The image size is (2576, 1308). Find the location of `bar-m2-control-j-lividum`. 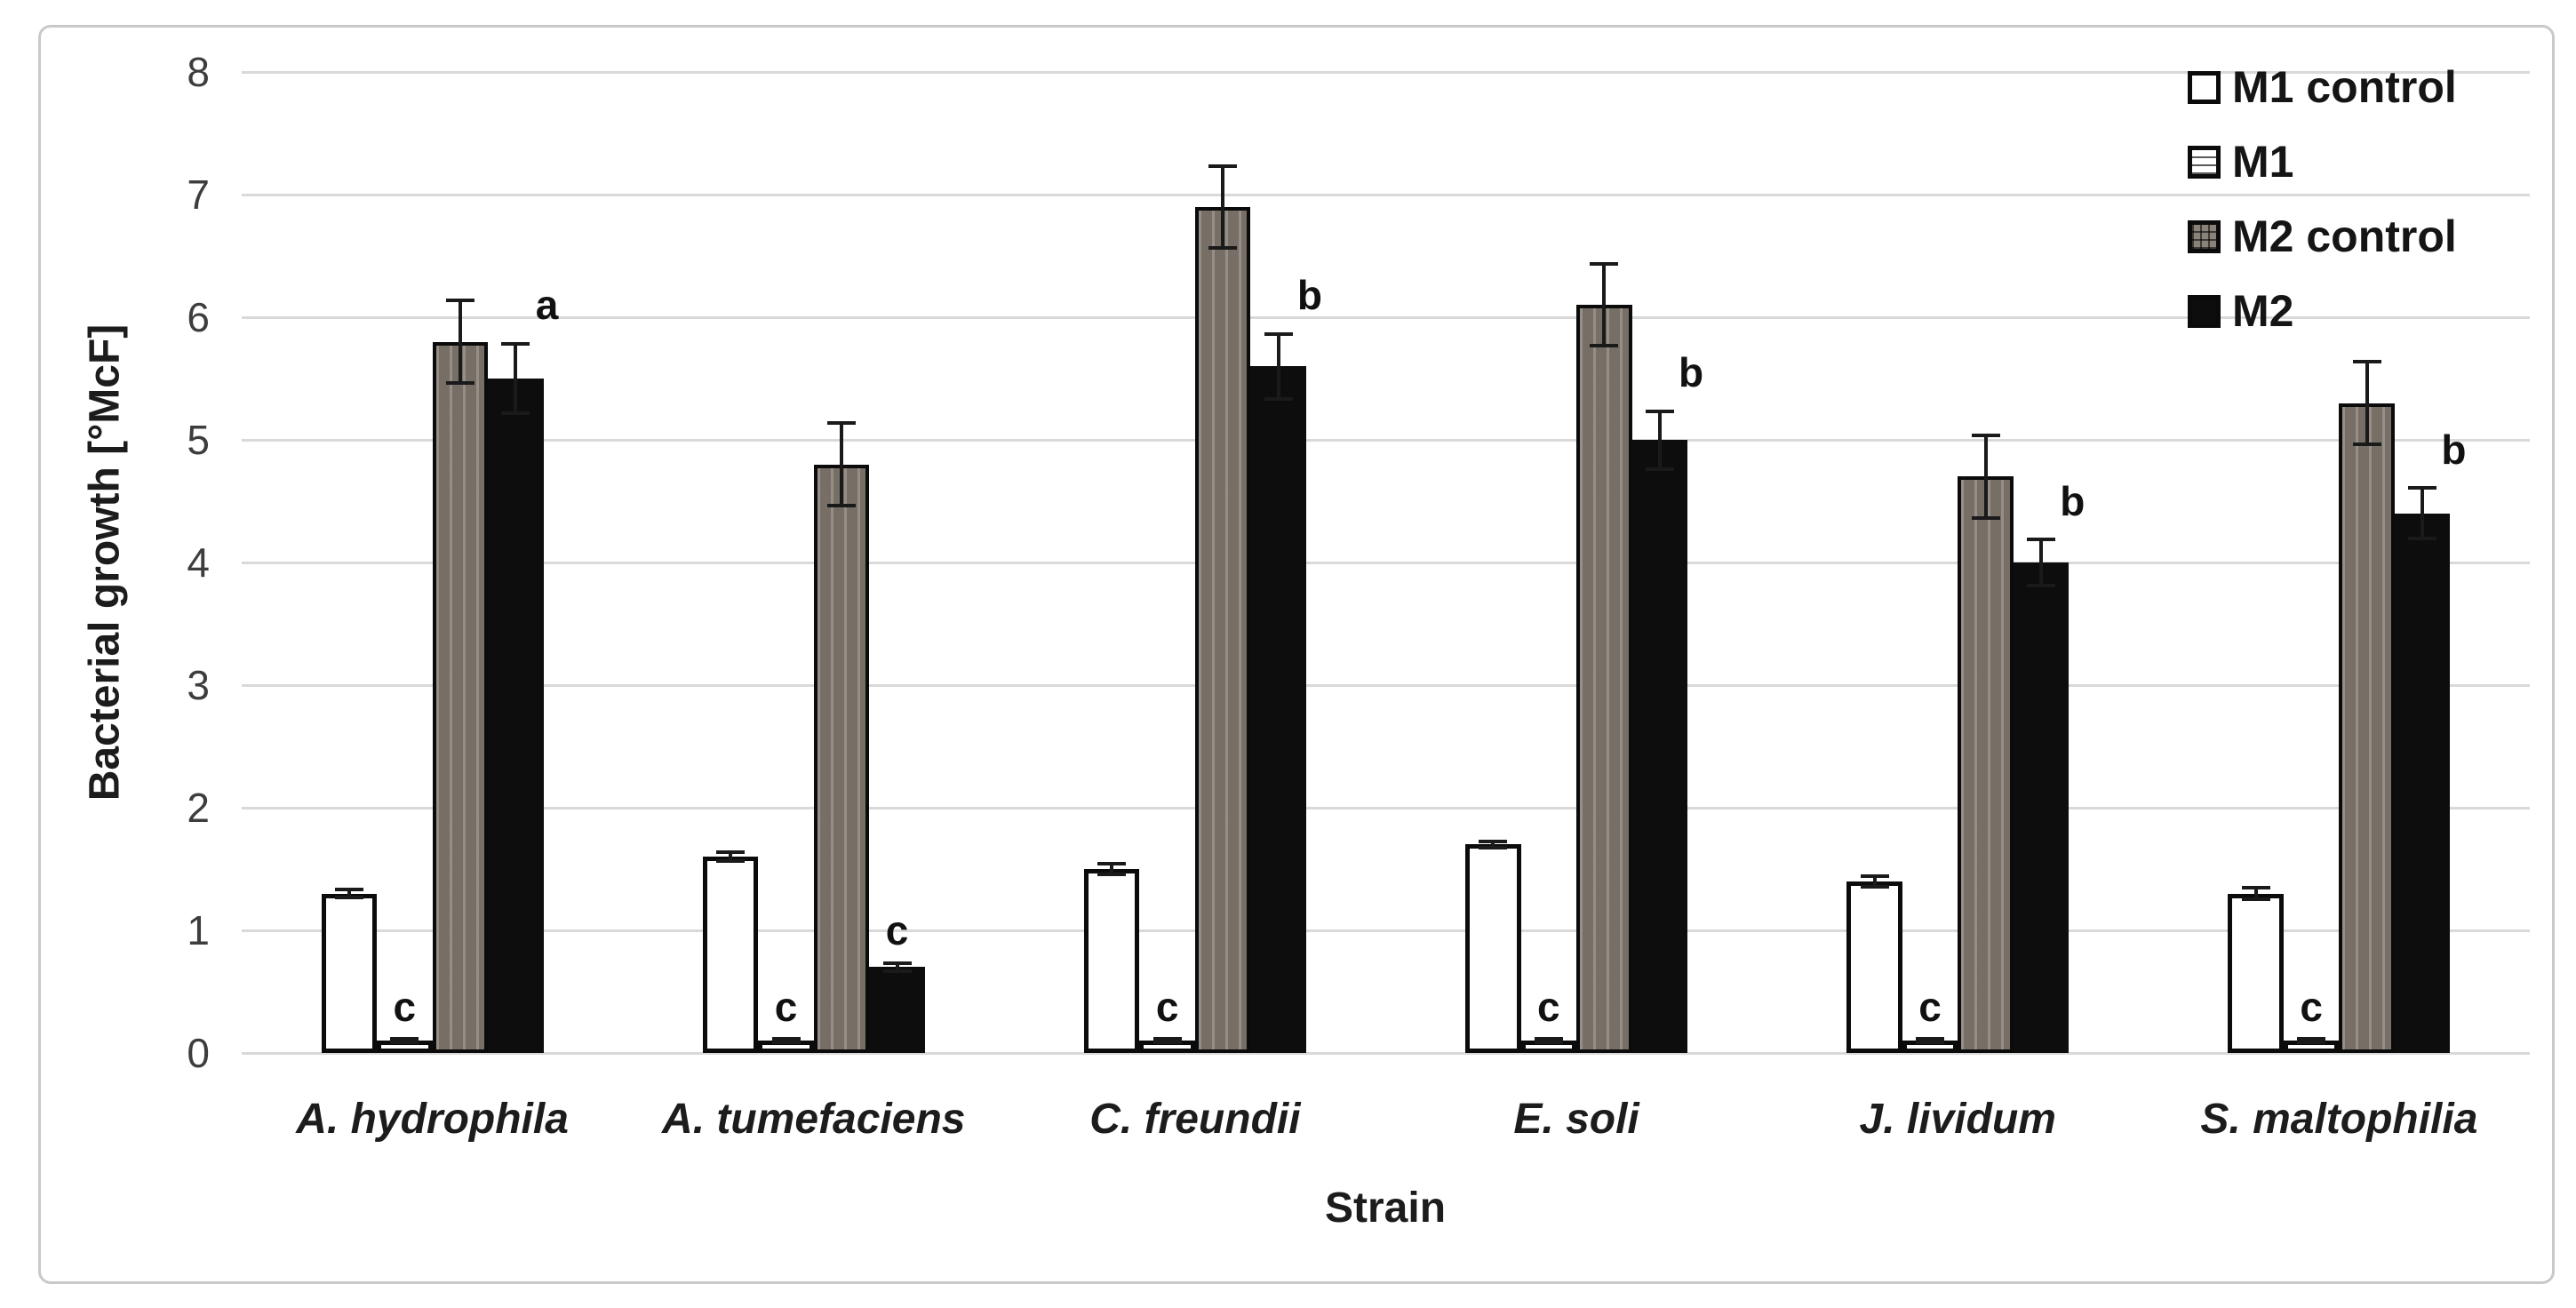

bar-m2-control-j-lividum is located at coordinates (1986, 764).